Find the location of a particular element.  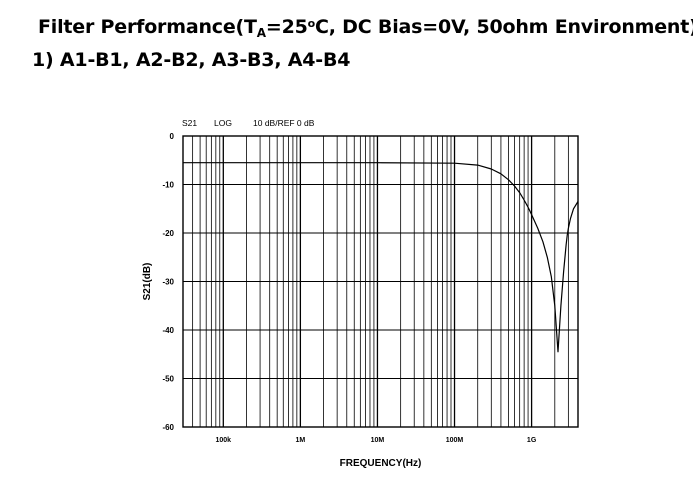

port-pairs-subtitle: 1) A1-B1, A2-B2, A3-B3, A4-B4 is located at coordinates (191, 60).